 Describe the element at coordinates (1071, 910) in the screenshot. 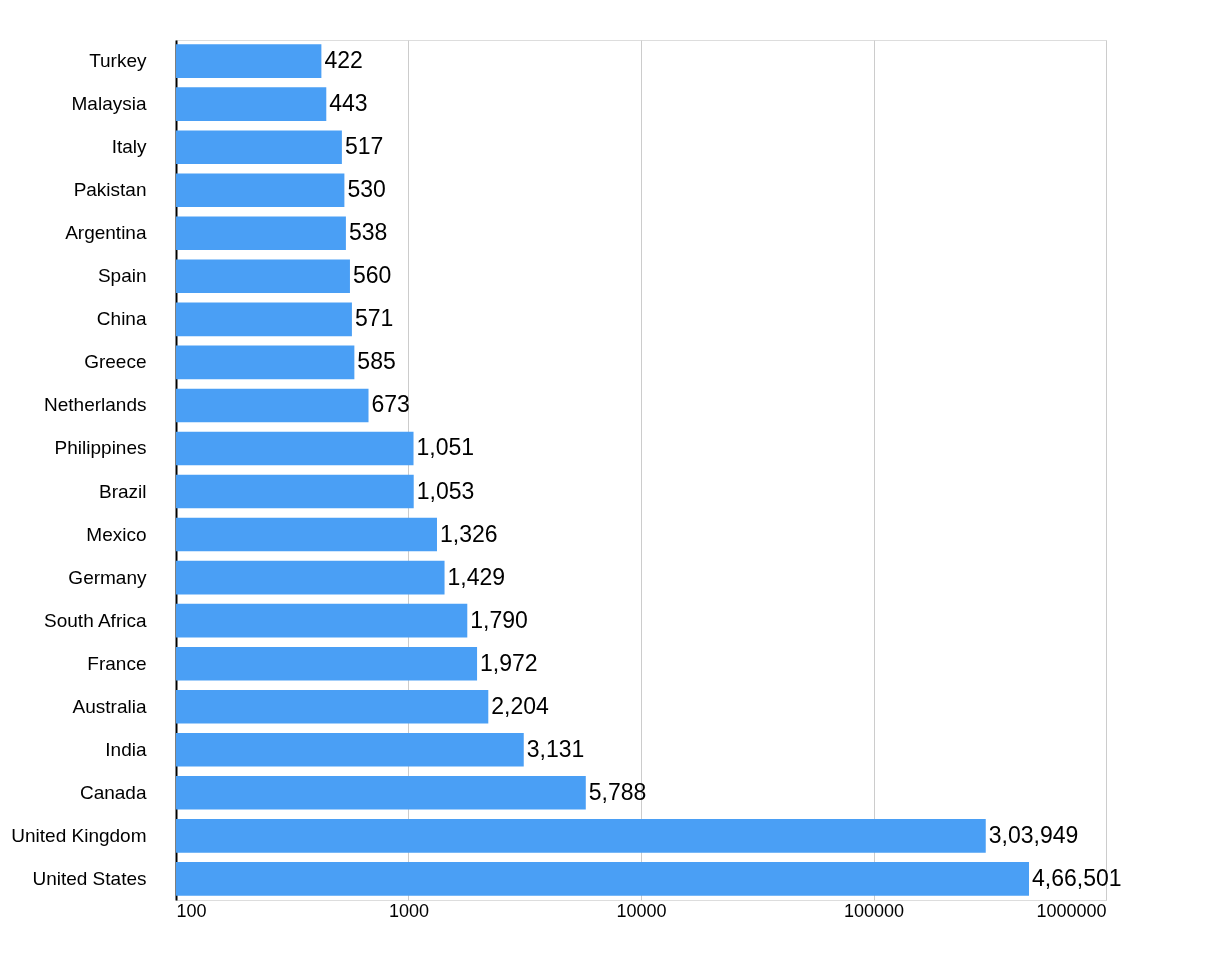

I see `x-tick-label: 1000000` at that location.